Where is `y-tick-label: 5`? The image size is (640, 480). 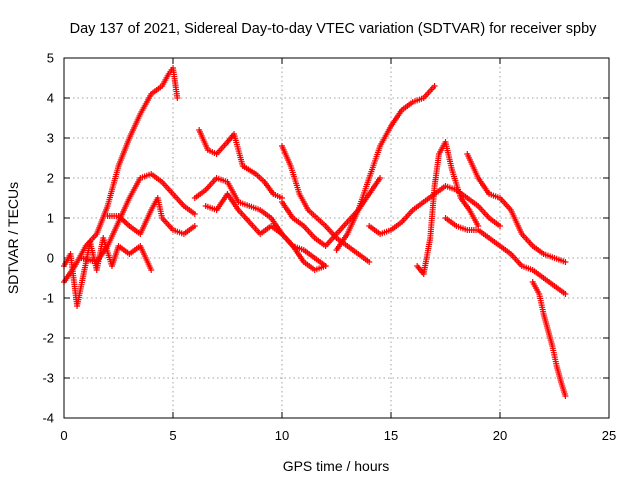
y-tick-label: 5 is located at coordinates (50, 58).